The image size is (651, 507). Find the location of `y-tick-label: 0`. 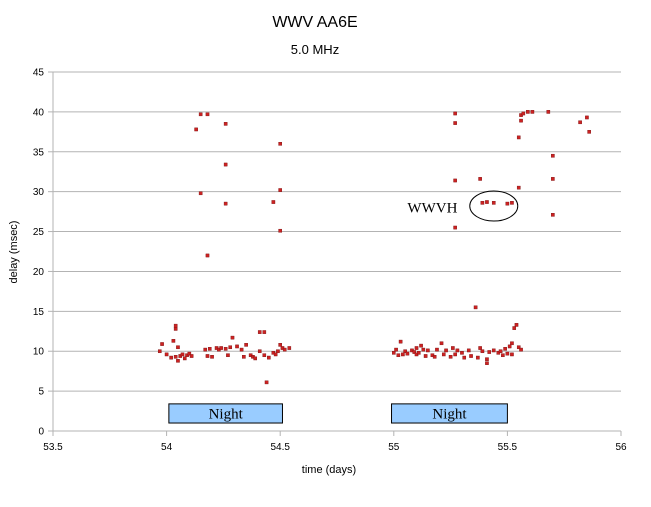

y-tick-label: 0 is located at coordinates (41, 432).